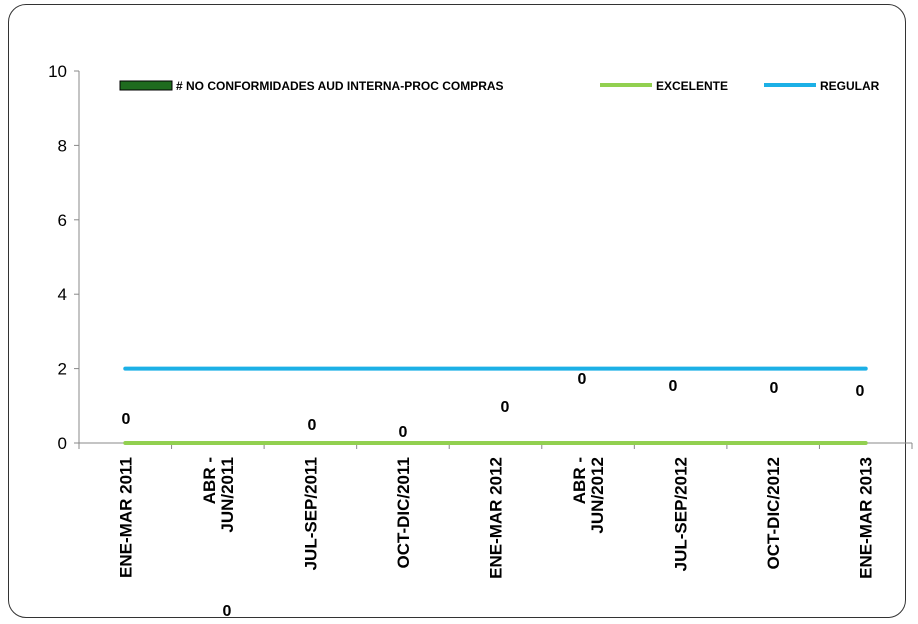 The image size is (918, 624). I want to click on x-tick-label: OCT-DIC/2012, so click(773, 513).